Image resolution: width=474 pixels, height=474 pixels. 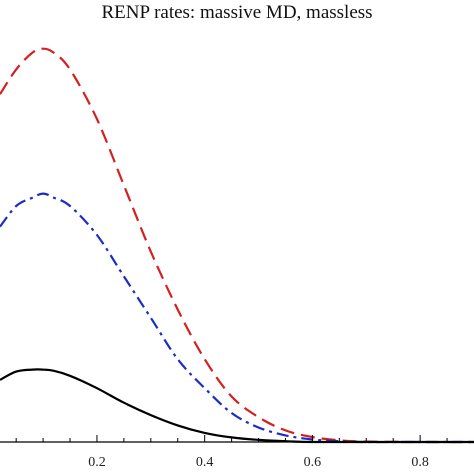 I want to click on x-tick-label: 0.2, so click(x=97, y=462).